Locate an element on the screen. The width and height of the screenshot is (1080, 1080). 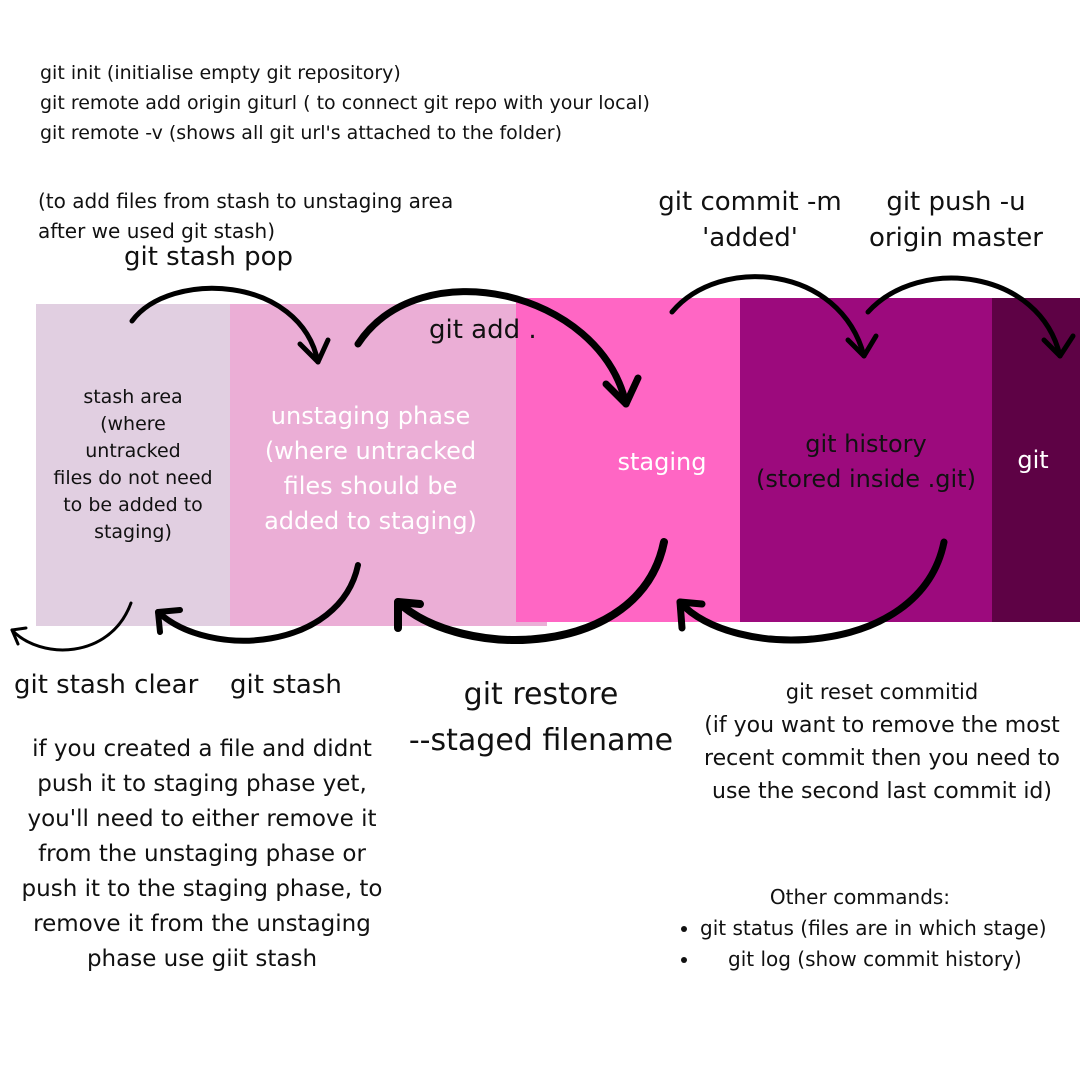
git-push-line-2: origin master is located at coordinates (956, 238).